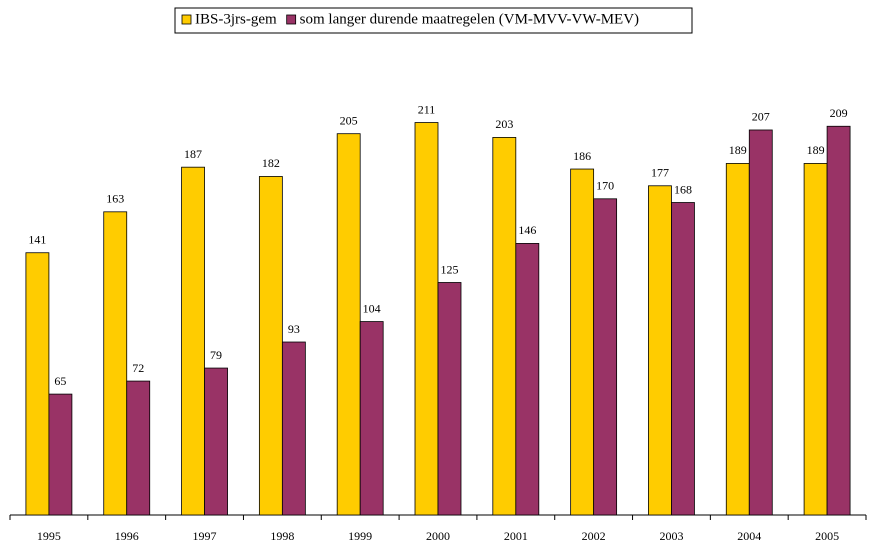 The height and width of the screenshot is (552, 869). I want to click on value-label: 168, so click(683, 189).